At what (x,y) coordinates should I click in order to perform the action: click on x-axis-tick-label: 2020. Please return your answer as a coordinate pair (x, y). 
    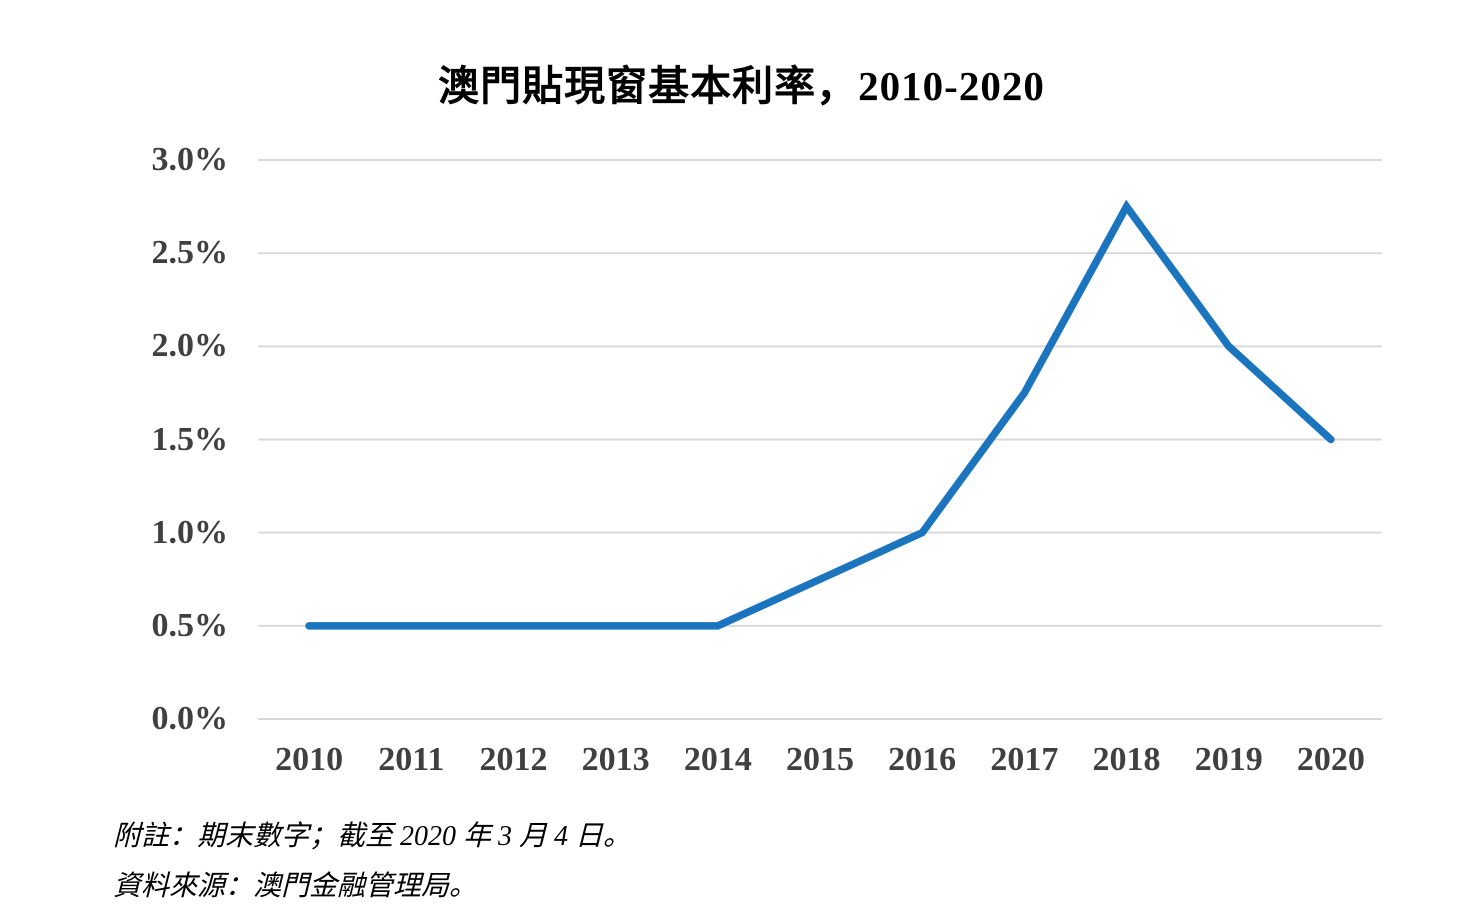
    Looking at the image, I should click on (1330, 759).